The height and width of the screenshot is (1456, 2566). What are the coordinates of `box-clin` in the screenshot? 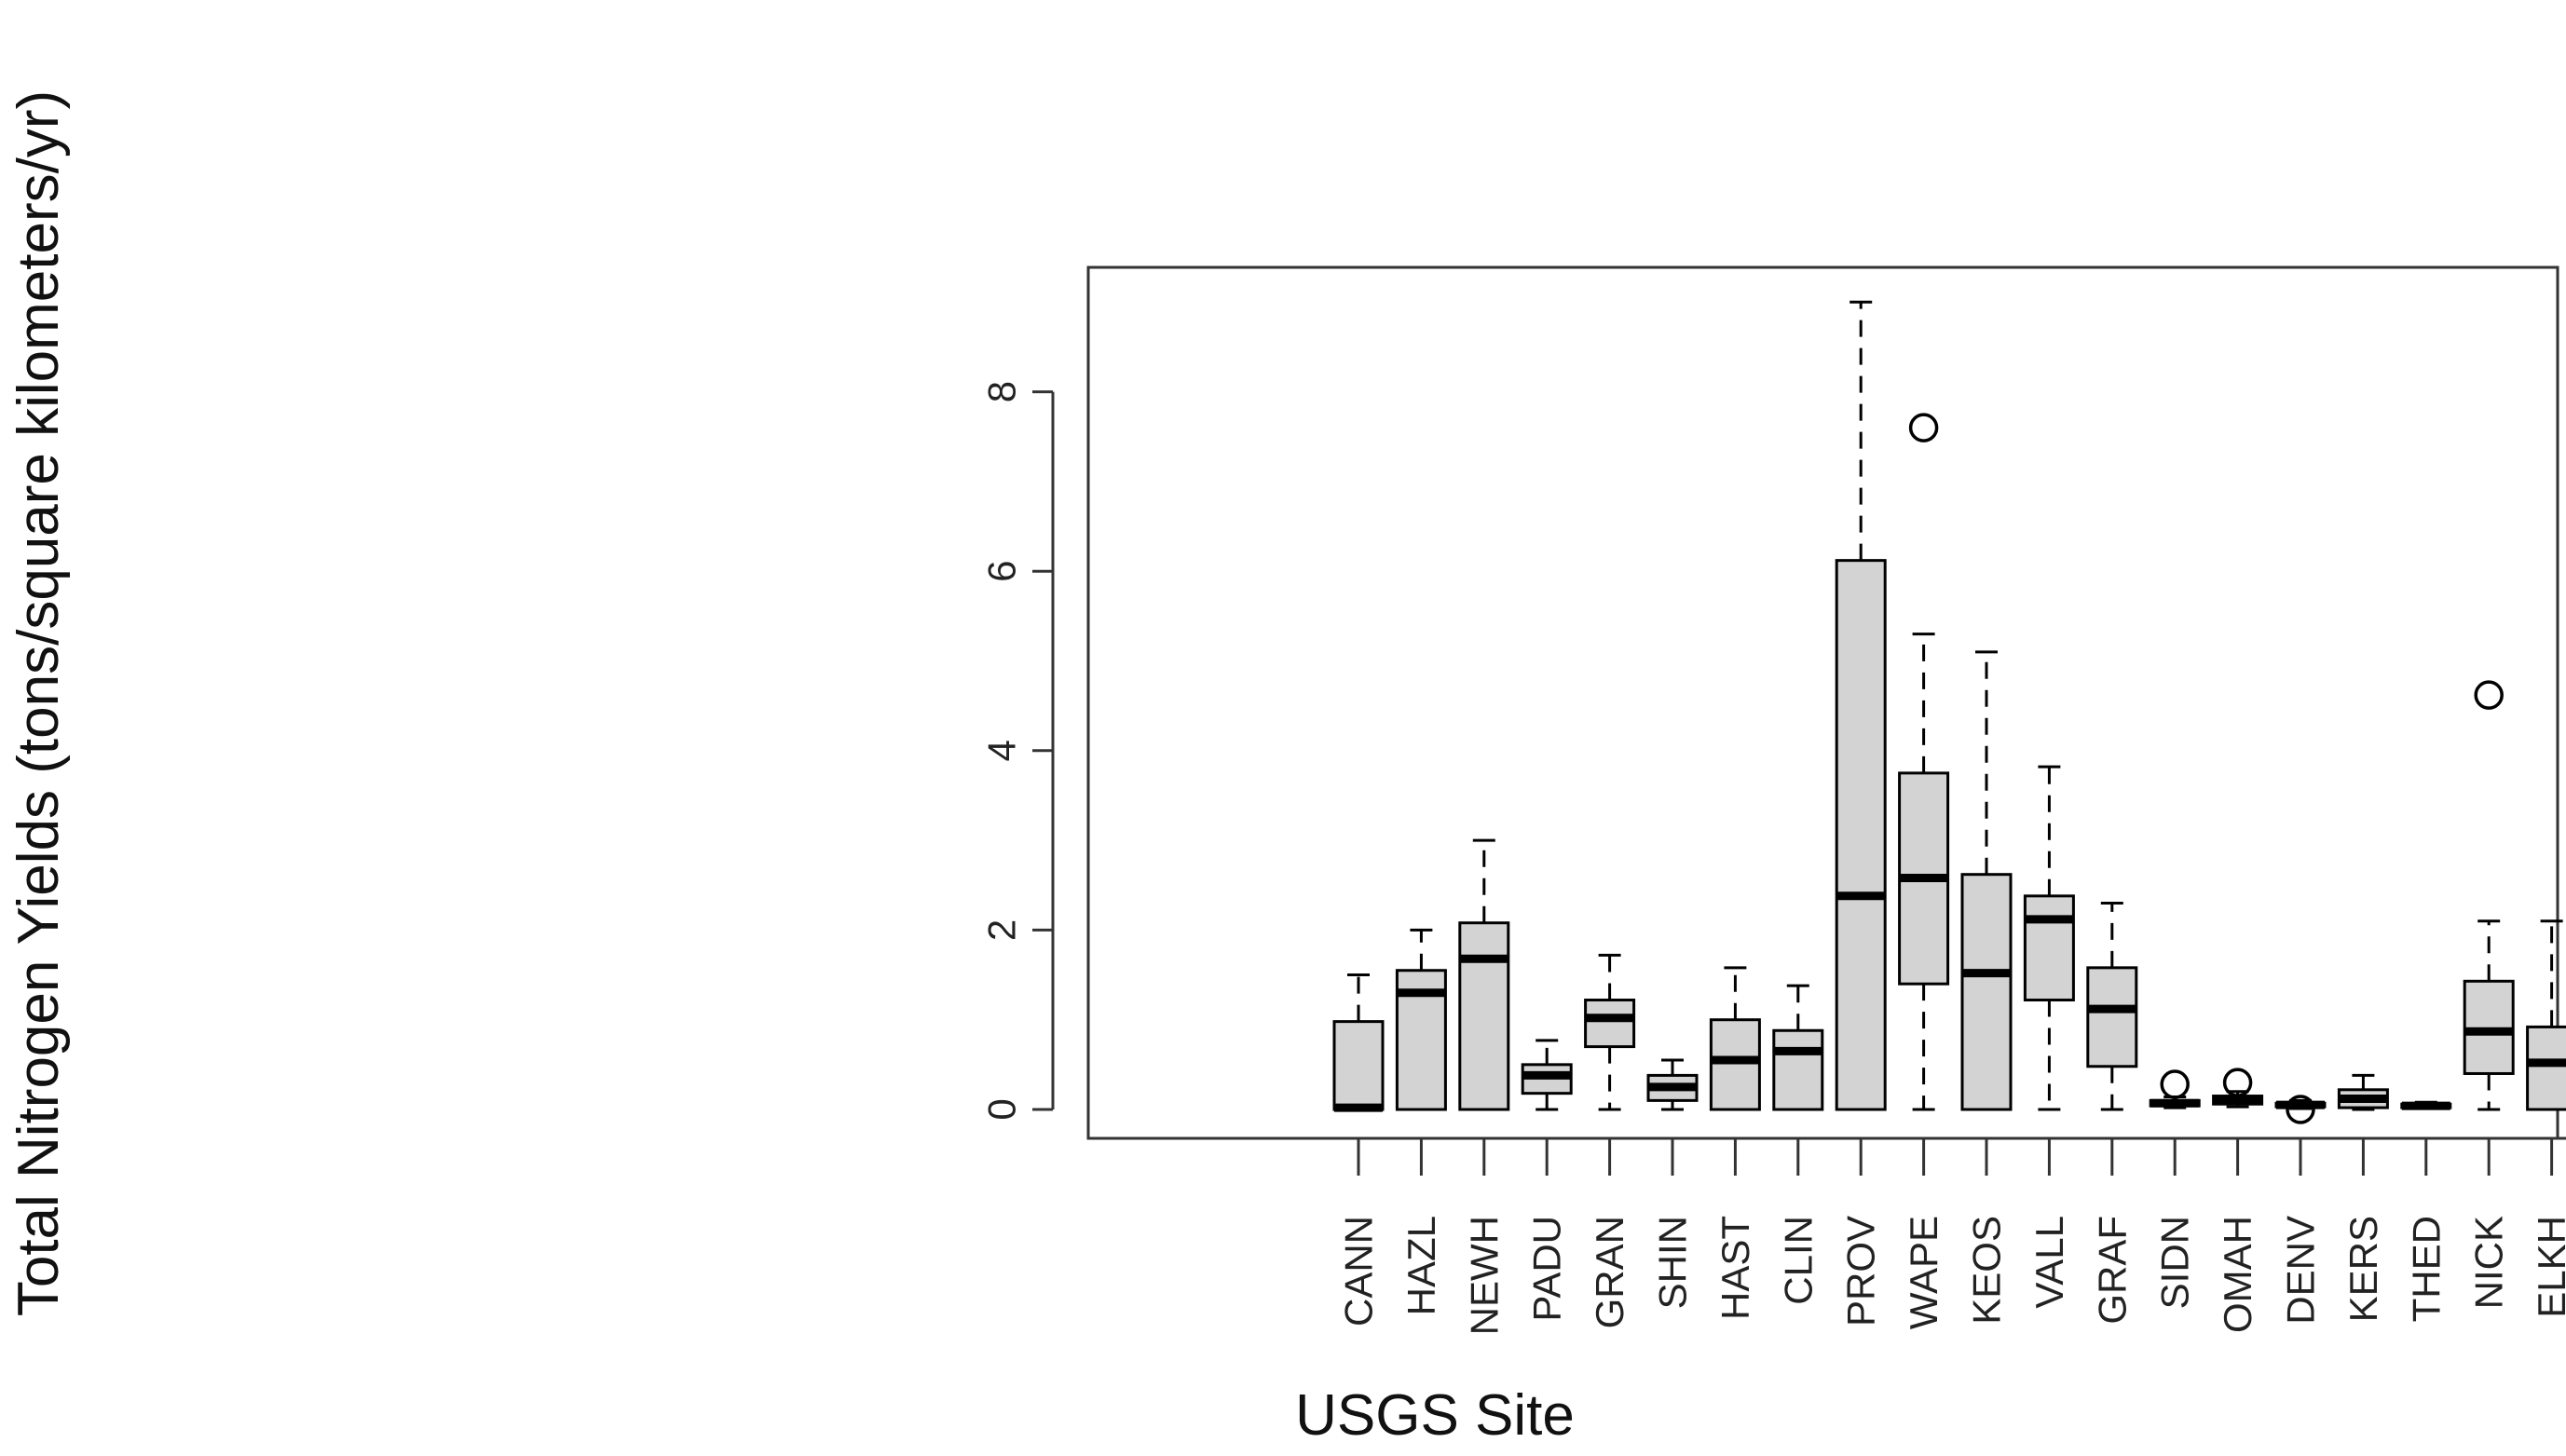 It's located at (1798, 1047).